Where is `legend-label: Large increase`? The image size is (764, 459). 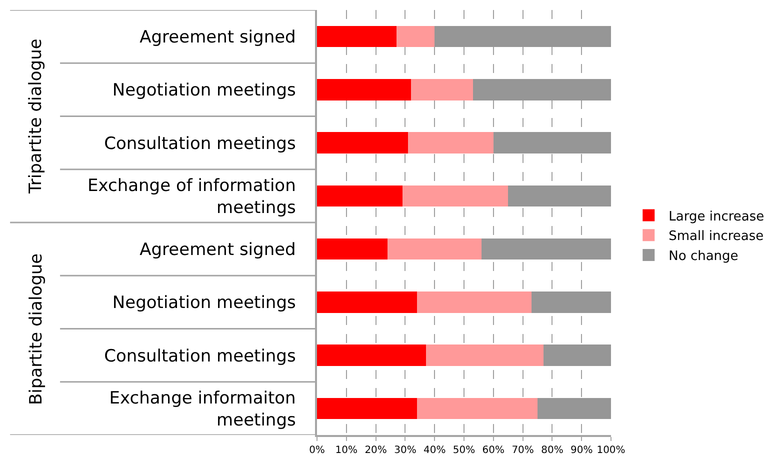 legend-label: Large increase is located at coordinates (716, 216).